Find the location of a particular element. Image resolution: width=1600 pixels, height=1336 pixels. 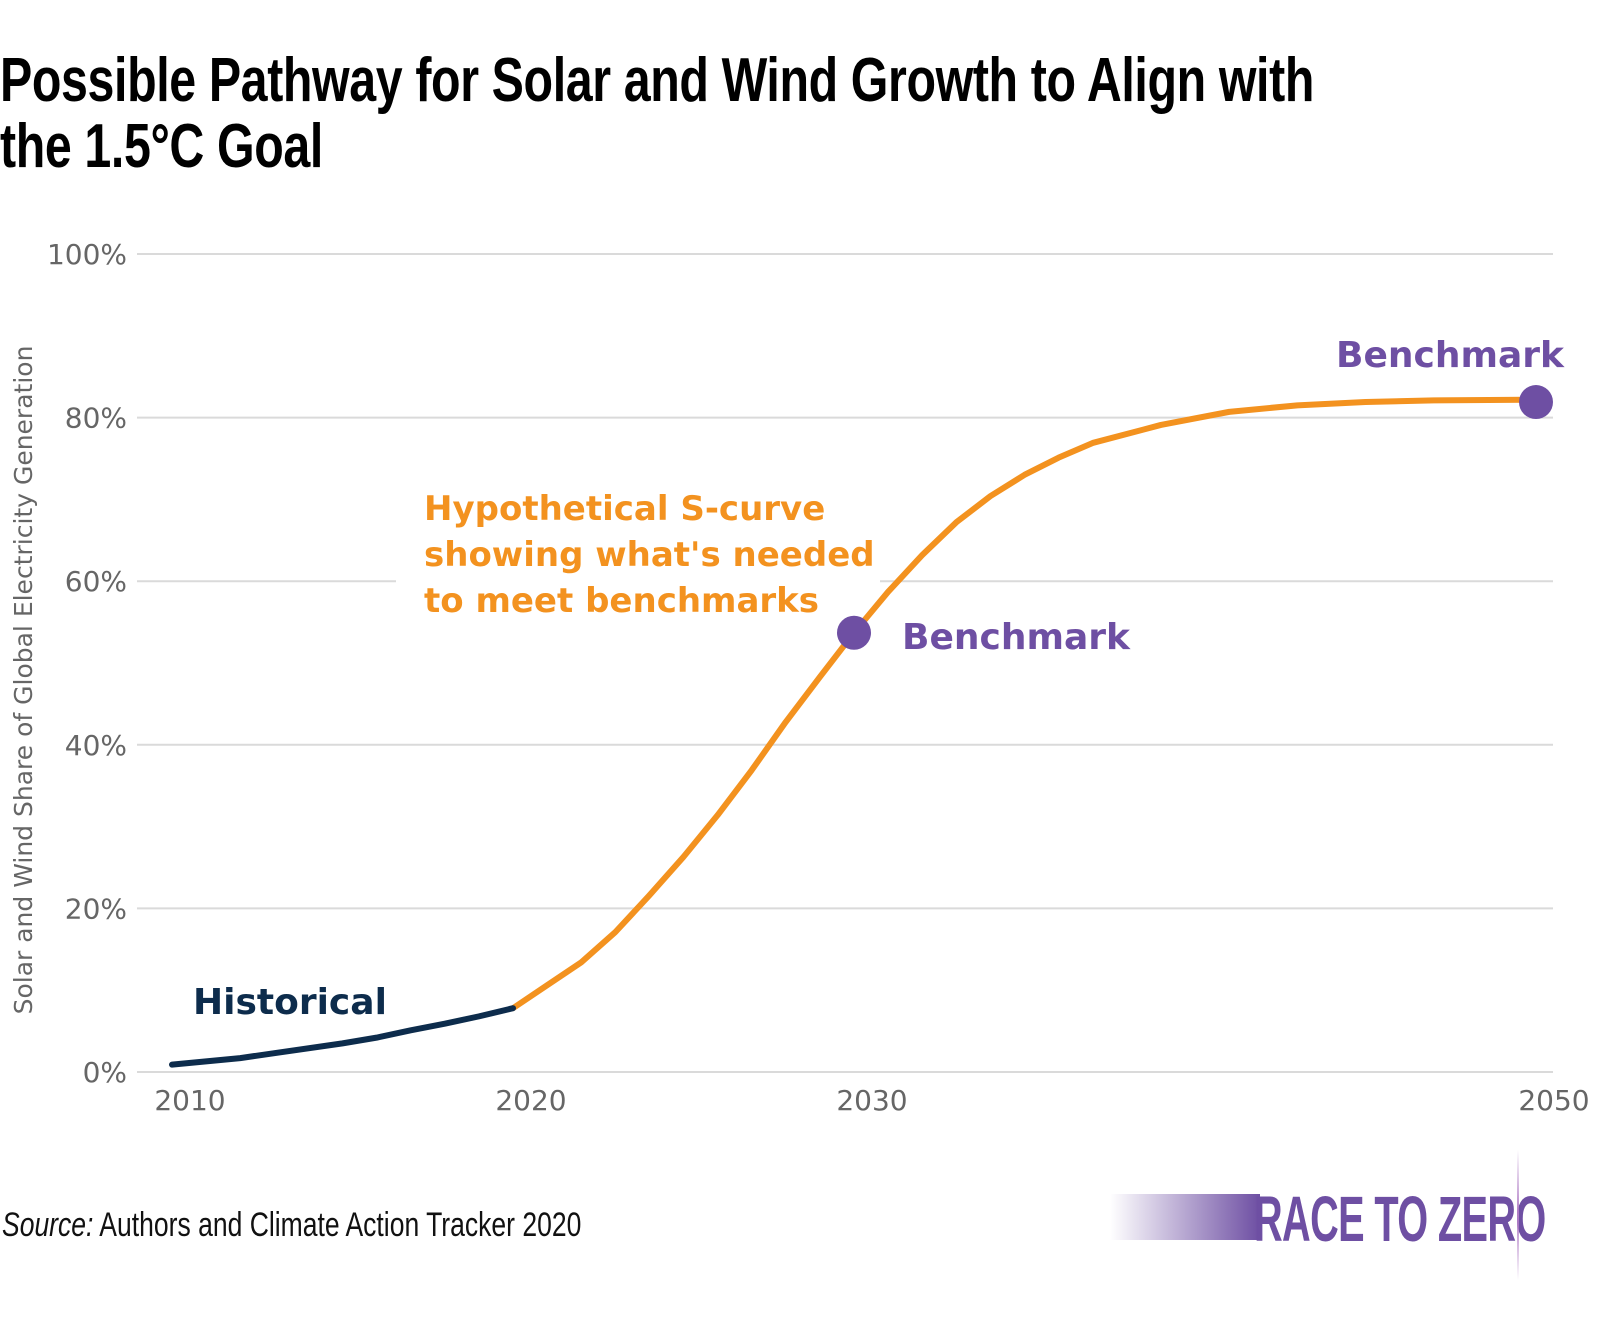

benchmark-point-2050 is located at coordinates (1536, 402).